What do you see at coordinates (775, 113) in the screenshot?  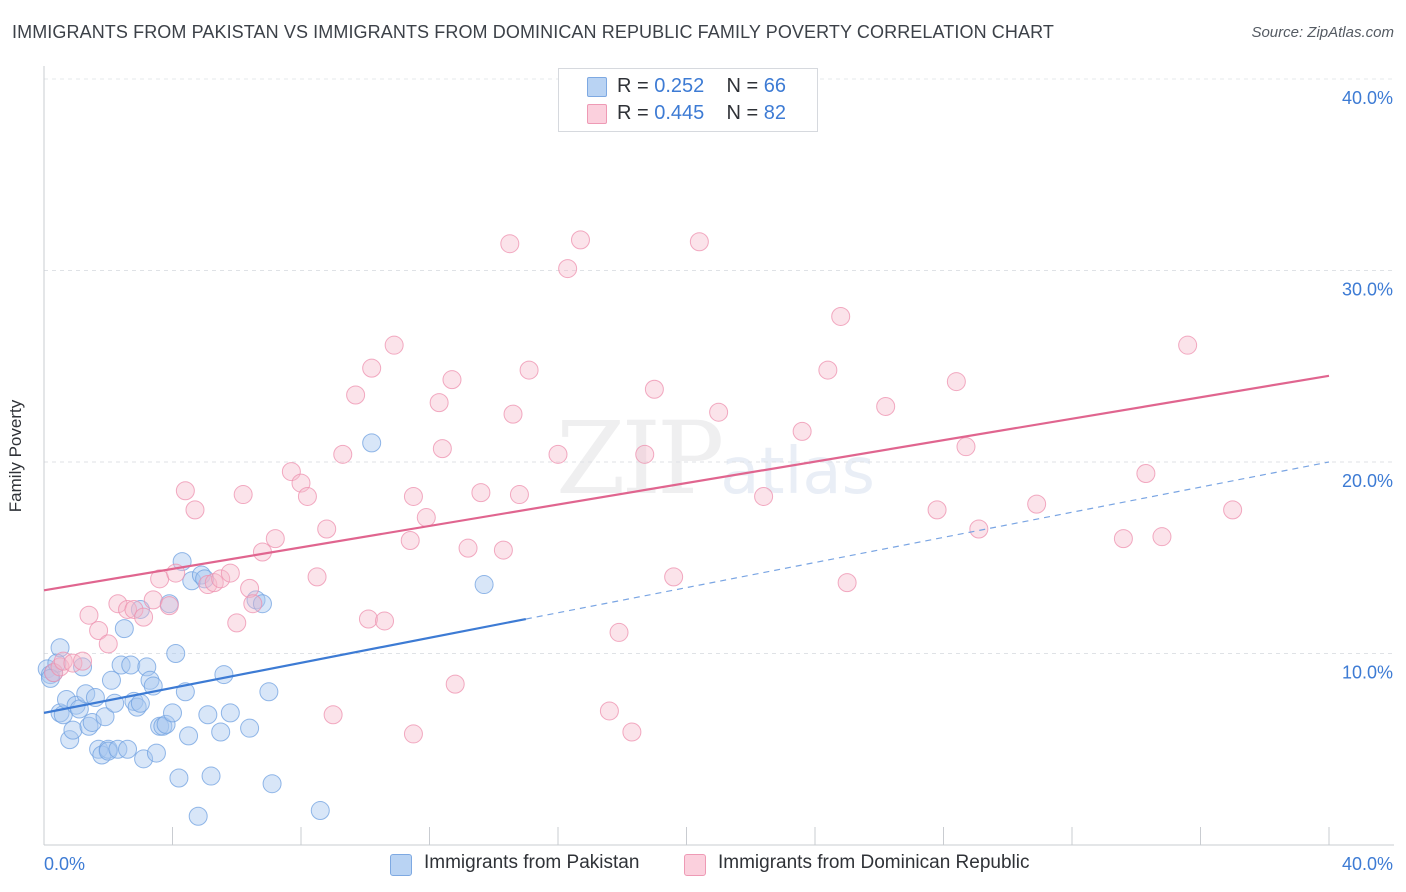 I see `legend-n-value: 82` at bounding box center [775, 113].